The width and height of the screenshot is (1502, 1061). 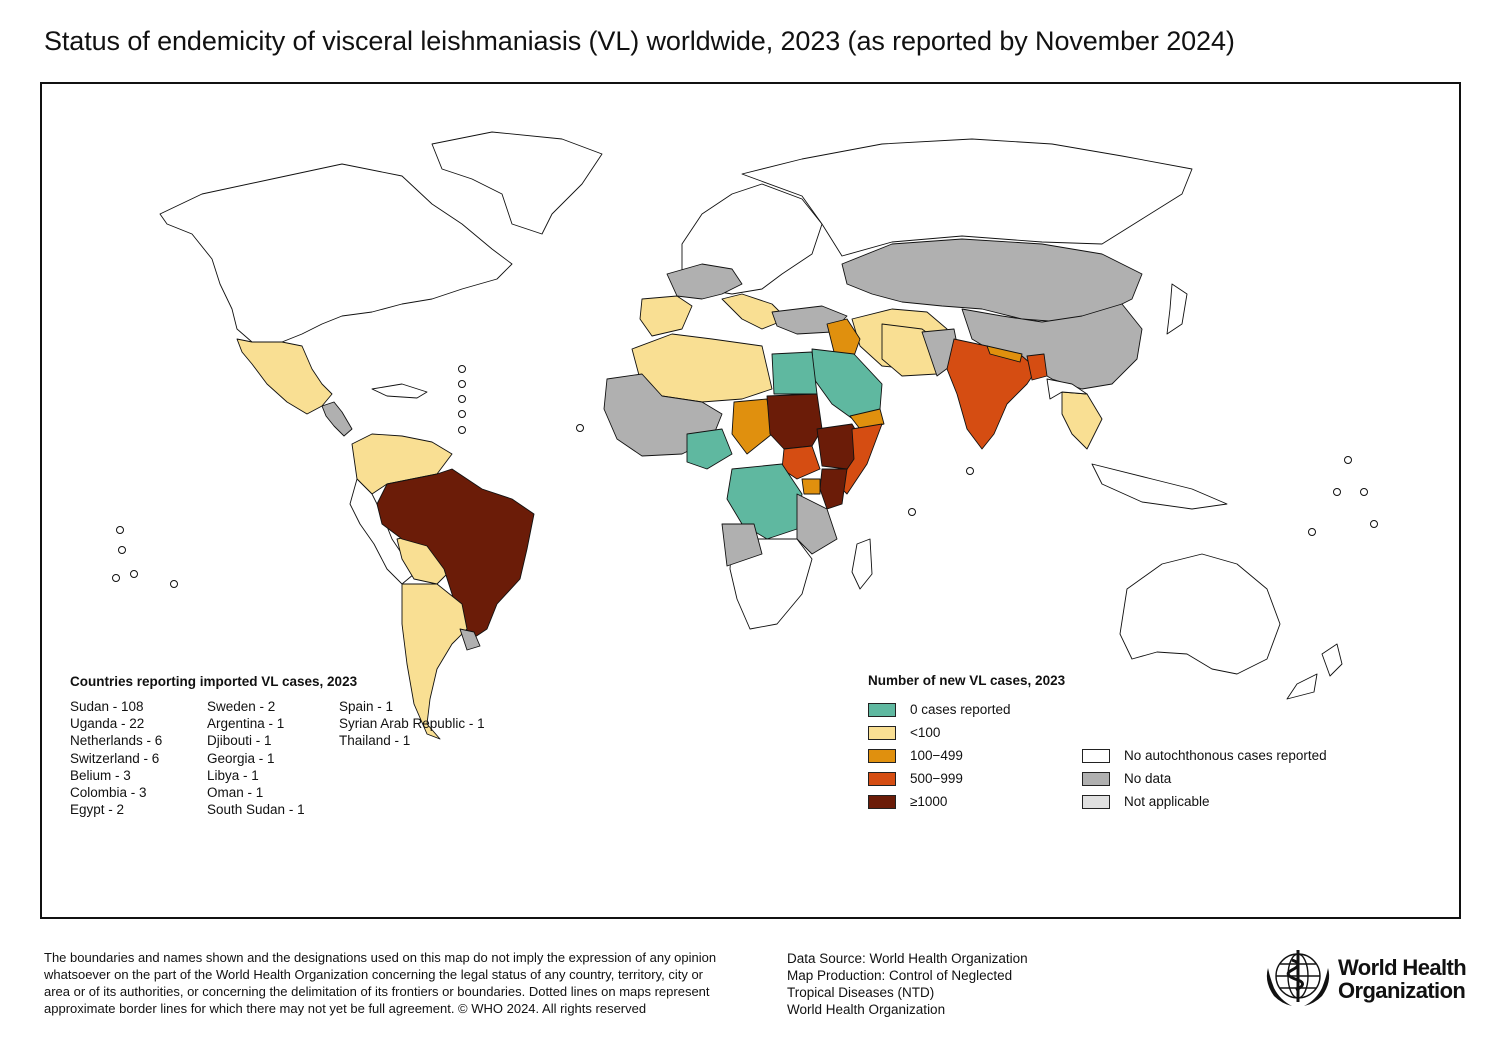 I want to click on region-southeast-asia, so click(x=1082, y=420).